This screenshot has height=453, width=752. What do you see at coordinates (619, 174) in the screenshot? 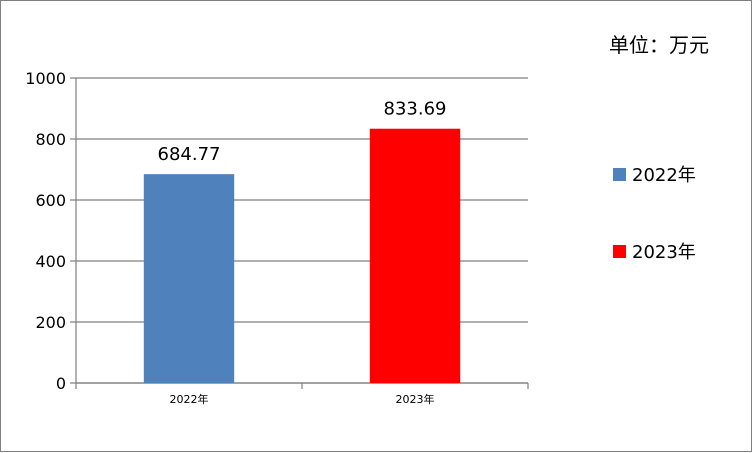
I see `legend-swatch-2022` at bounding box center [619, 174].